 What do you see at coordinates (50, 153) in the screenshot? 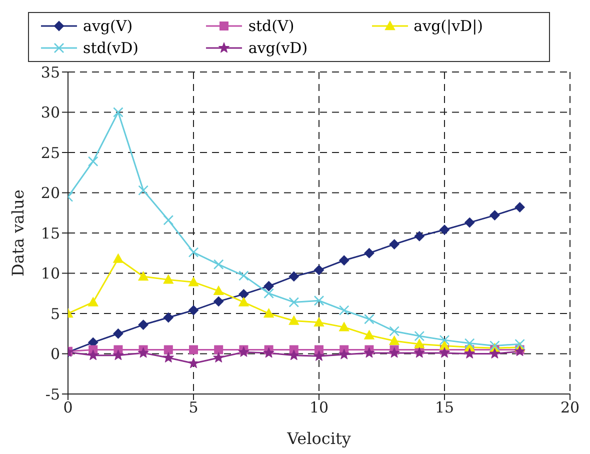
I see `y-tick-label: 25` at bounding box center [50, 153].